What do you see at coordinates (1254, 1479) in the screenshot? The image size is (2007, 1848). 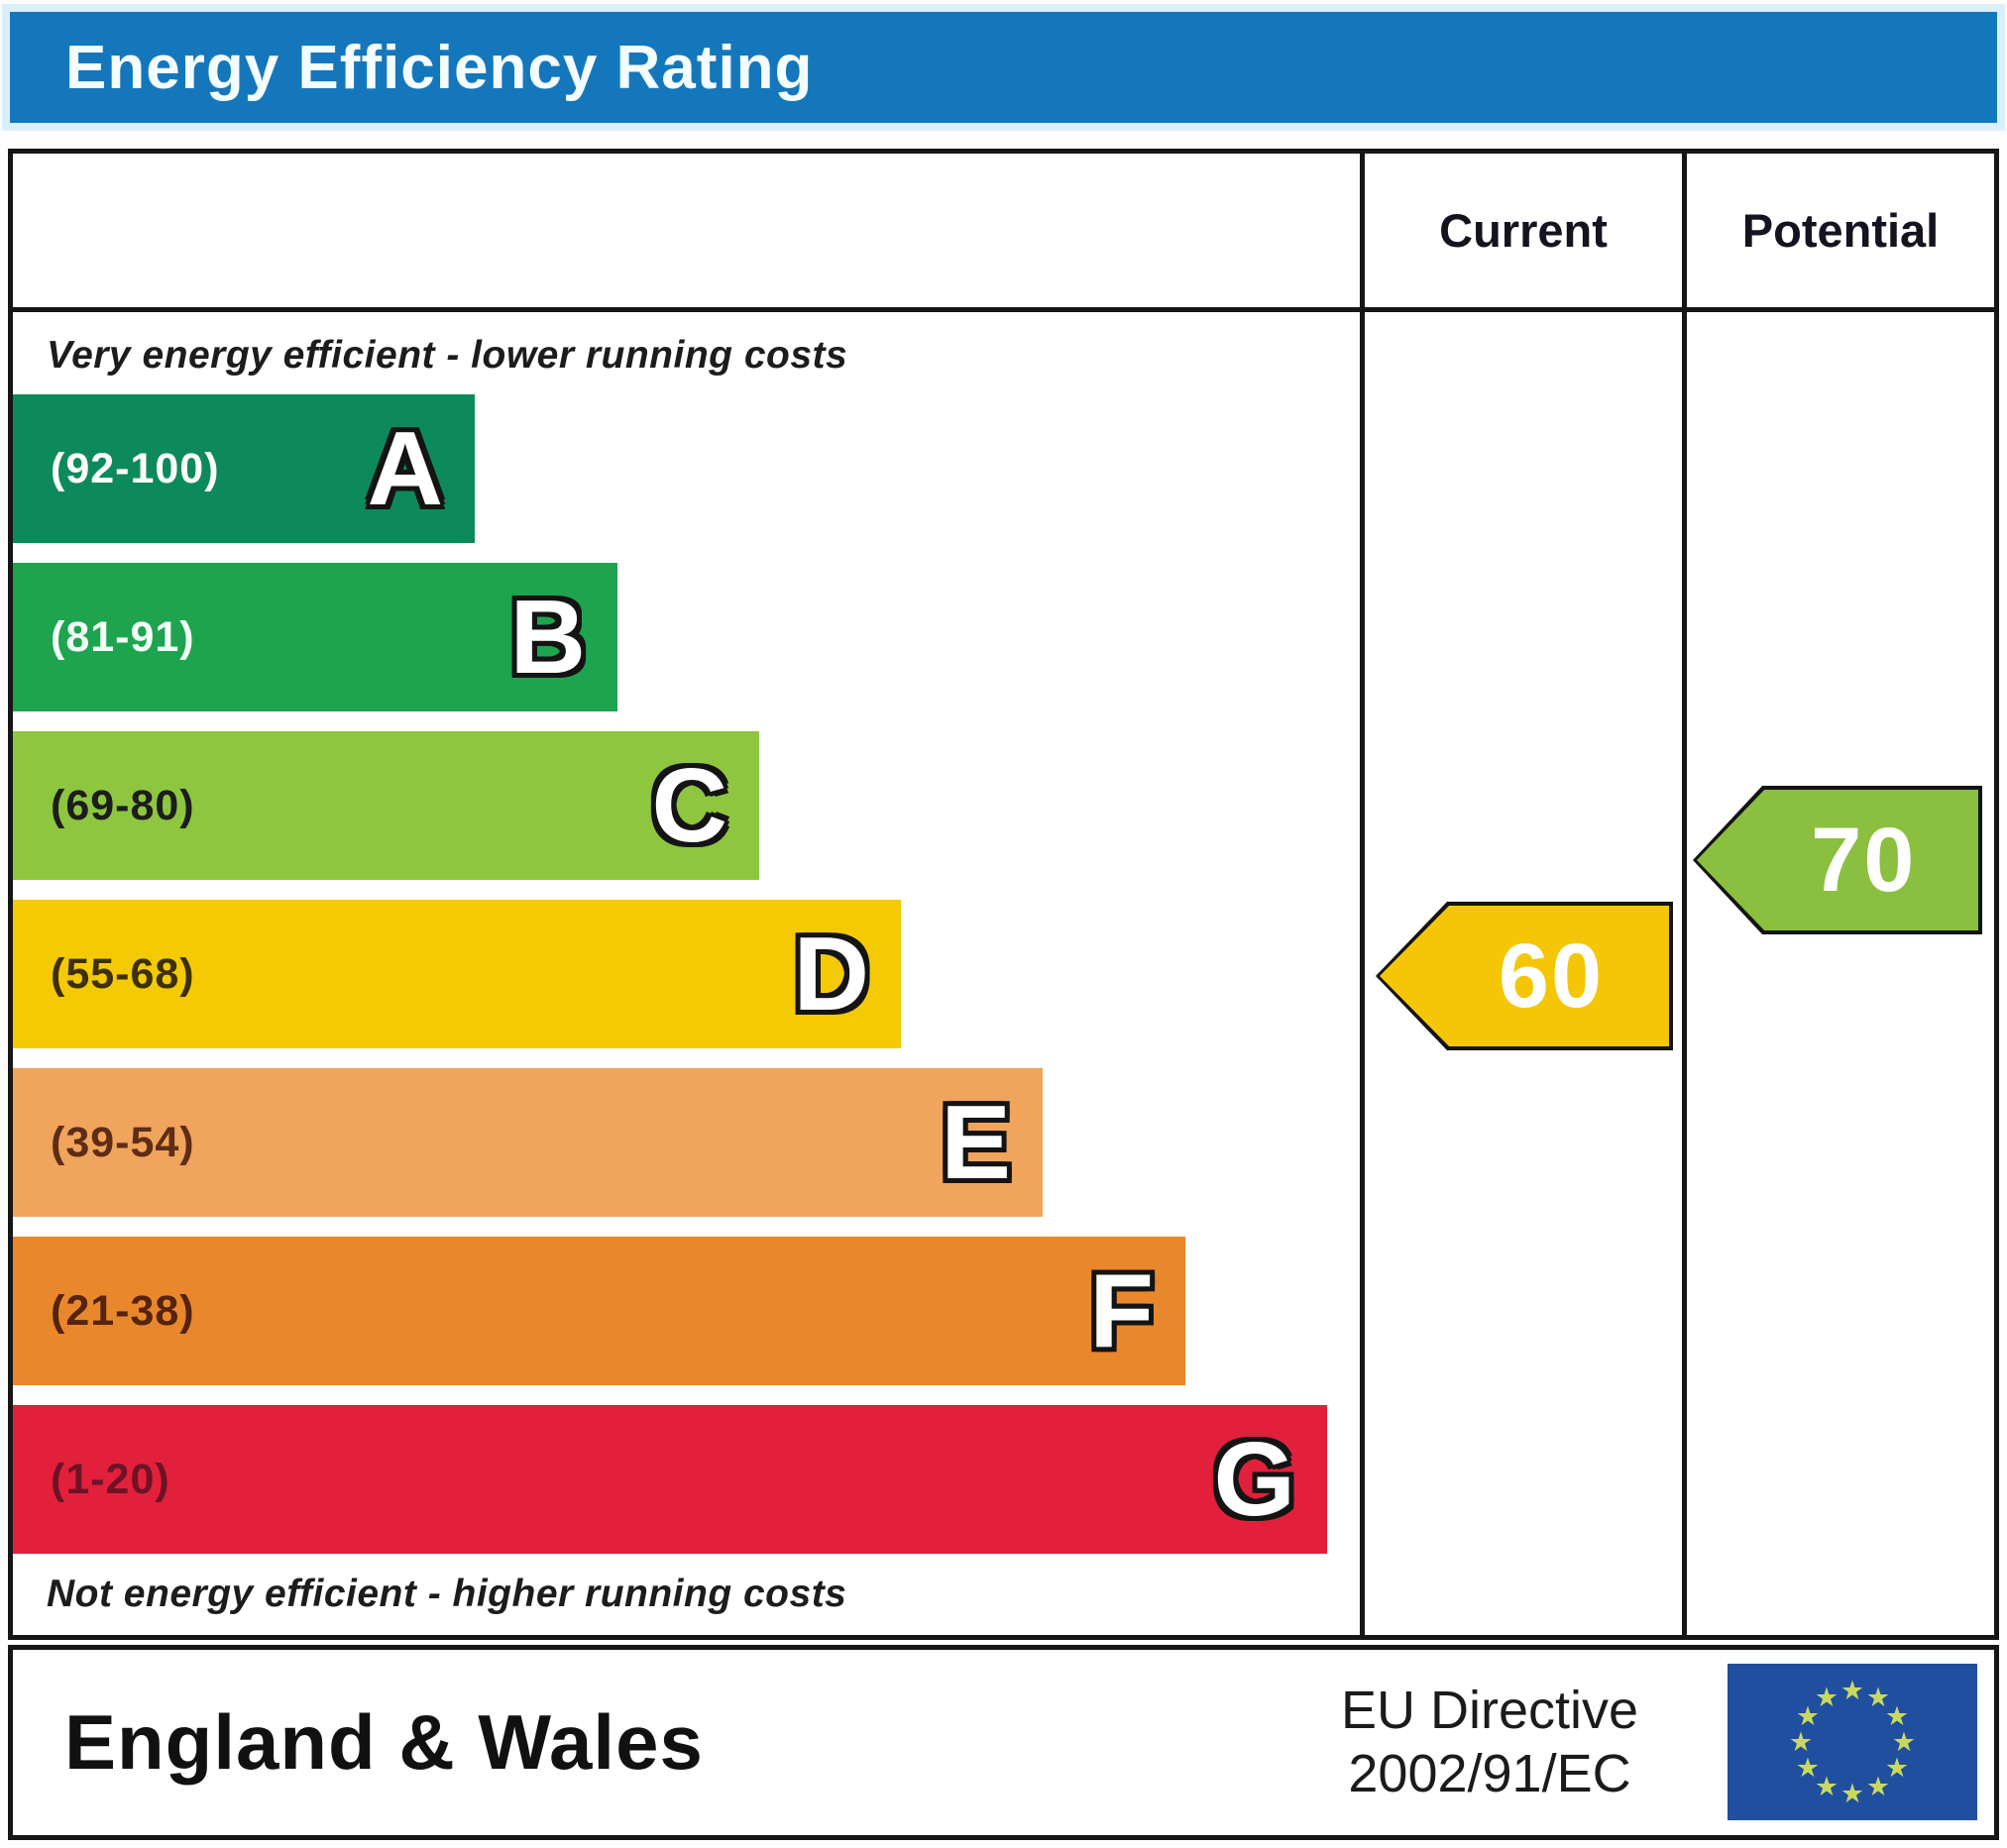 I see `band-g-letter: G` at bounding box center [1254, 1479].